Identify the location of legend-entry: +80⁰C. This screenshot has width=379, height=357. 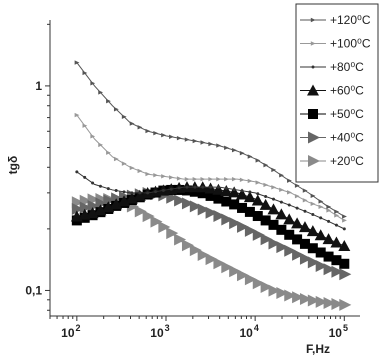
(332, 67).